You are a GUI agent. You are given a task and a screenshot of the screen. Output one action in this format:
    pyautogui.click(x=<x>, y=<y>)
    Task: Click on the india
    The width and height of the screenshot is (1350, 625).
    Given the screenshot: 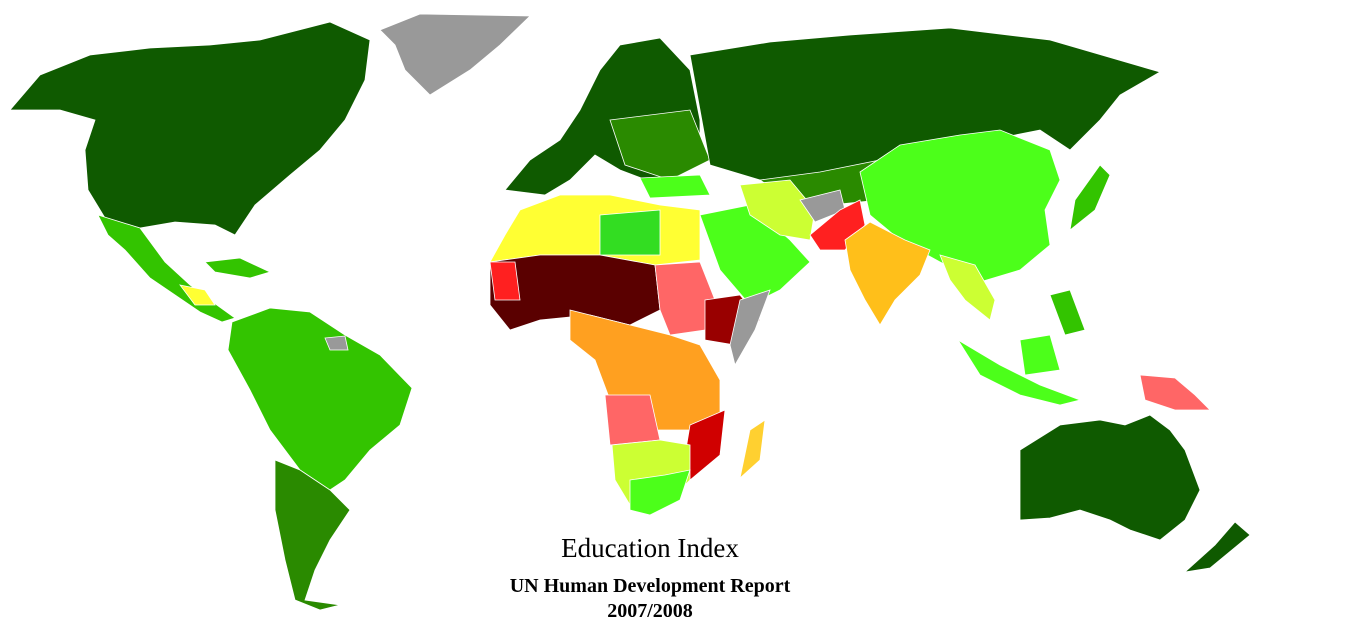 What is the action you would take?
    pyautogui.click(x=887, y=273)
    